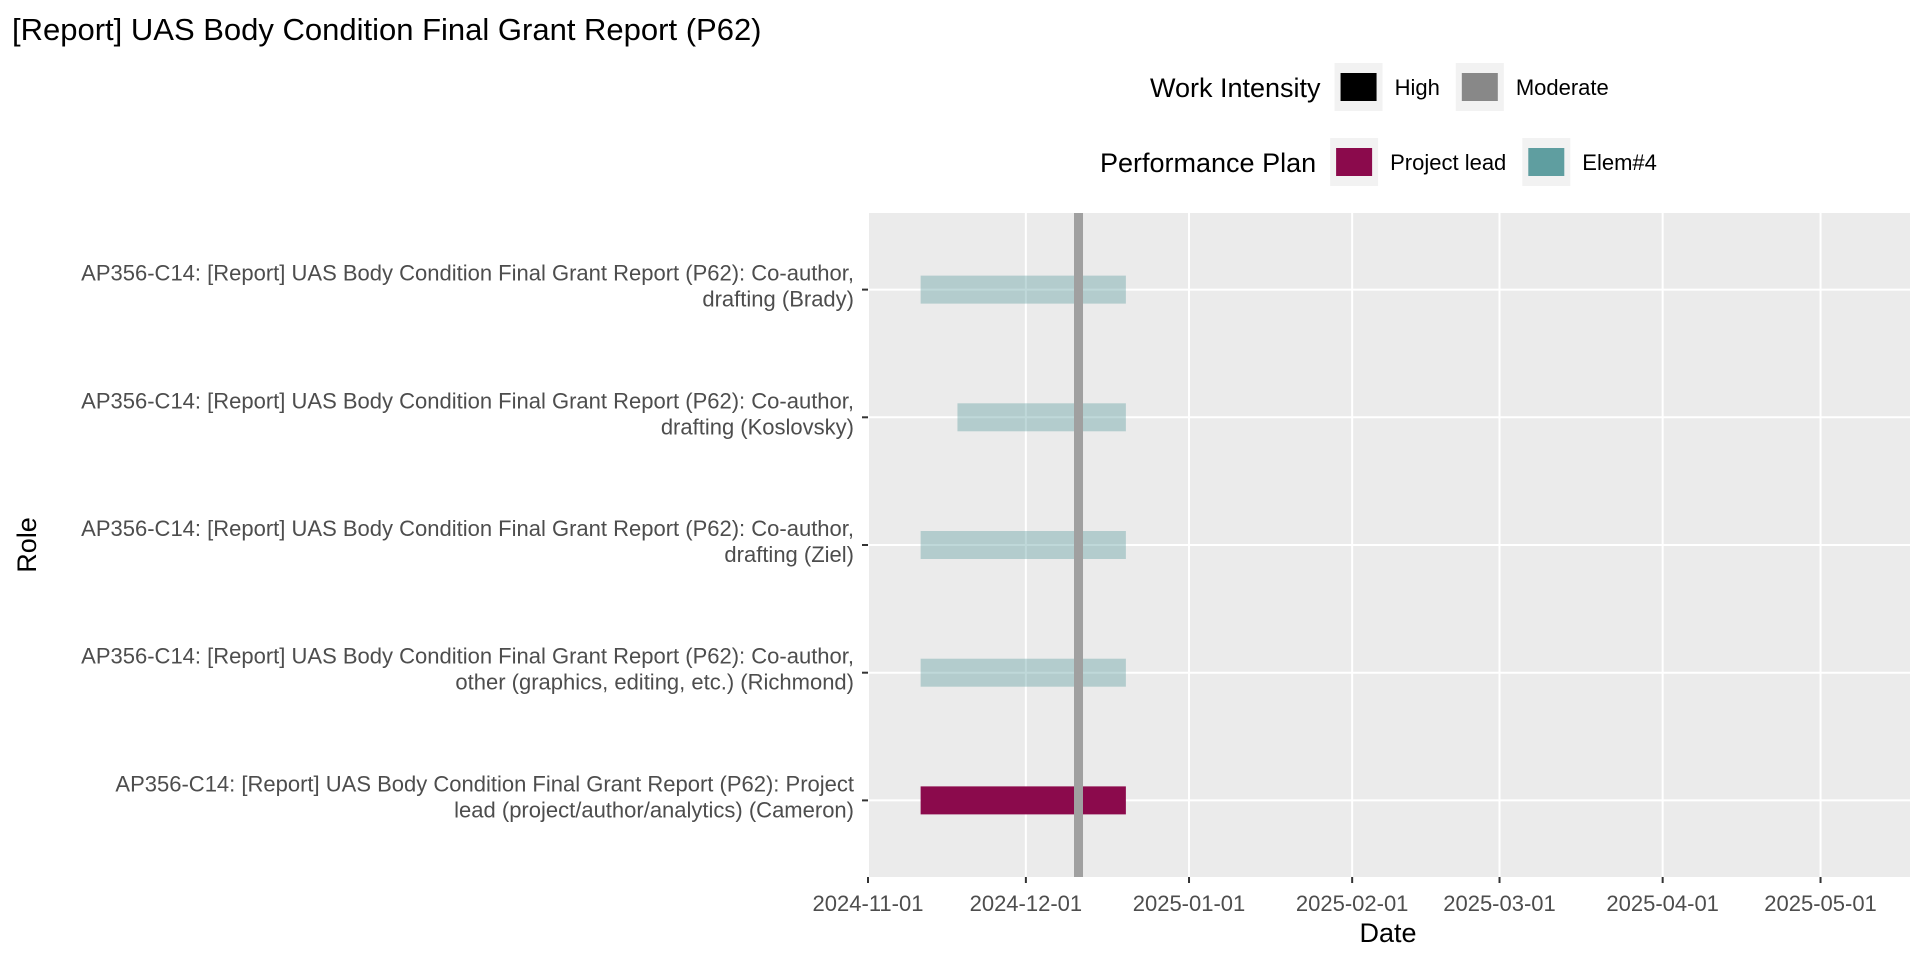  Describe the element at coordinates (1562, 87) in the screenshot. I see `legend-label: Moderate` at that location.